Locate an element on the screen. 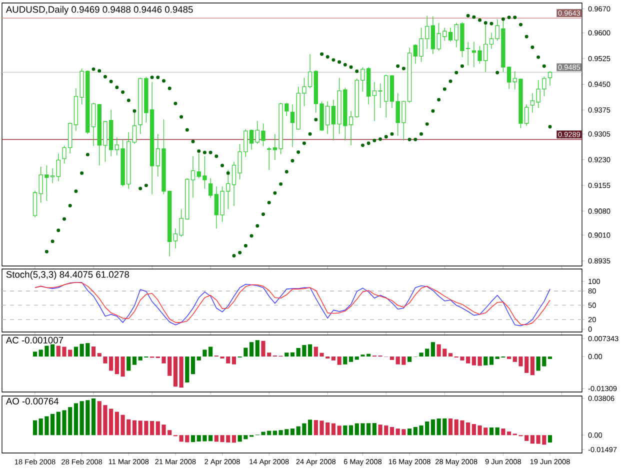 The height and width of the screenshot is (469, 625). chart-title: Stoch(5,3,3) 84.4075 61.0278 is located at coordinates (67, 275).